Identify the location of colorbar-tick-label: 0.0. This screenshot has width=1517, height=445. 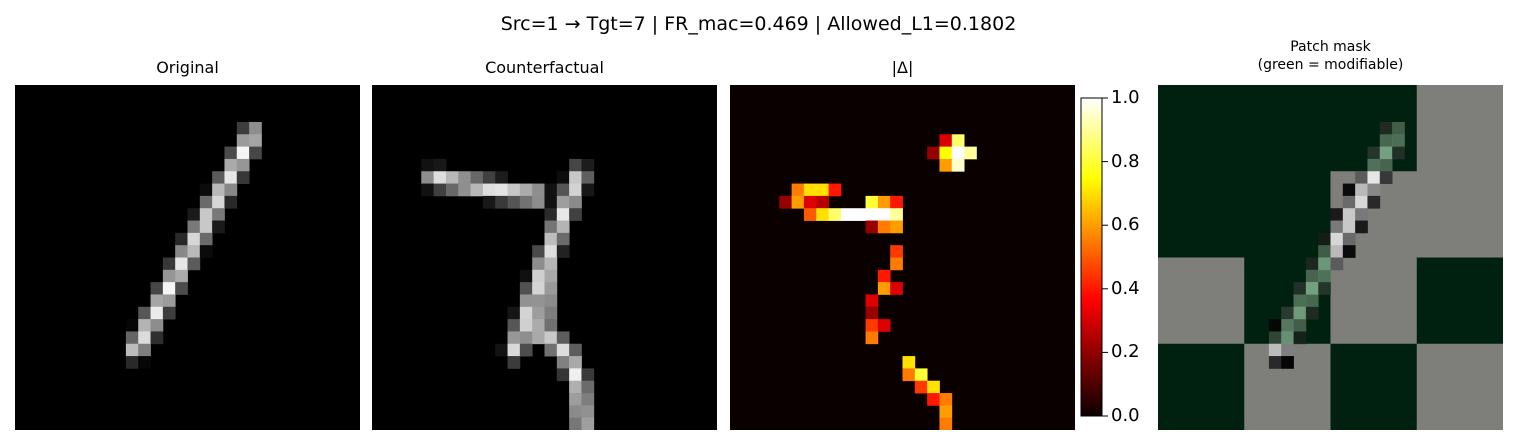
(1125, 415).